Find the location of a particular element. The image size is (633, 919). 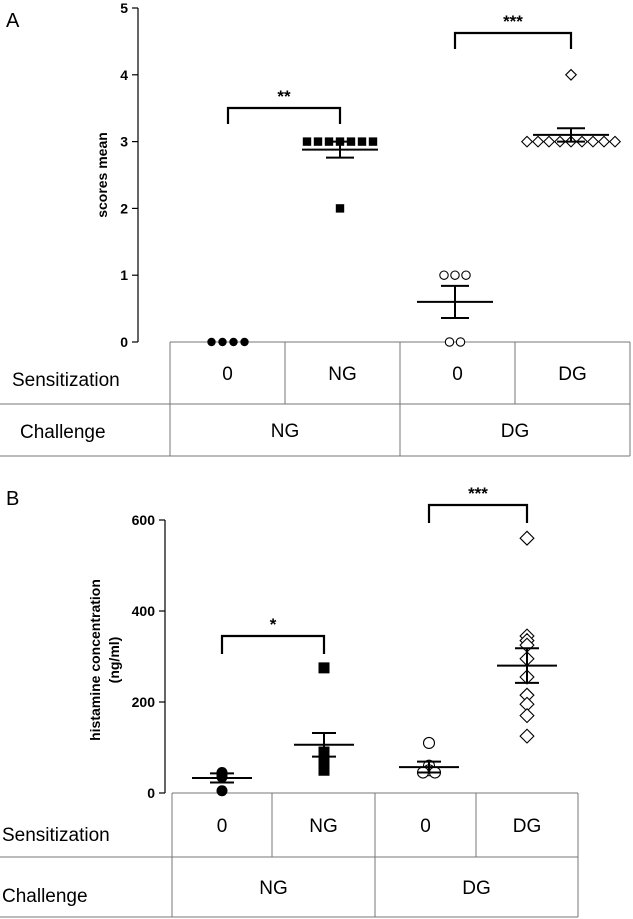

table-a-row2-label: Challenge is located at coordinates (63, 432).